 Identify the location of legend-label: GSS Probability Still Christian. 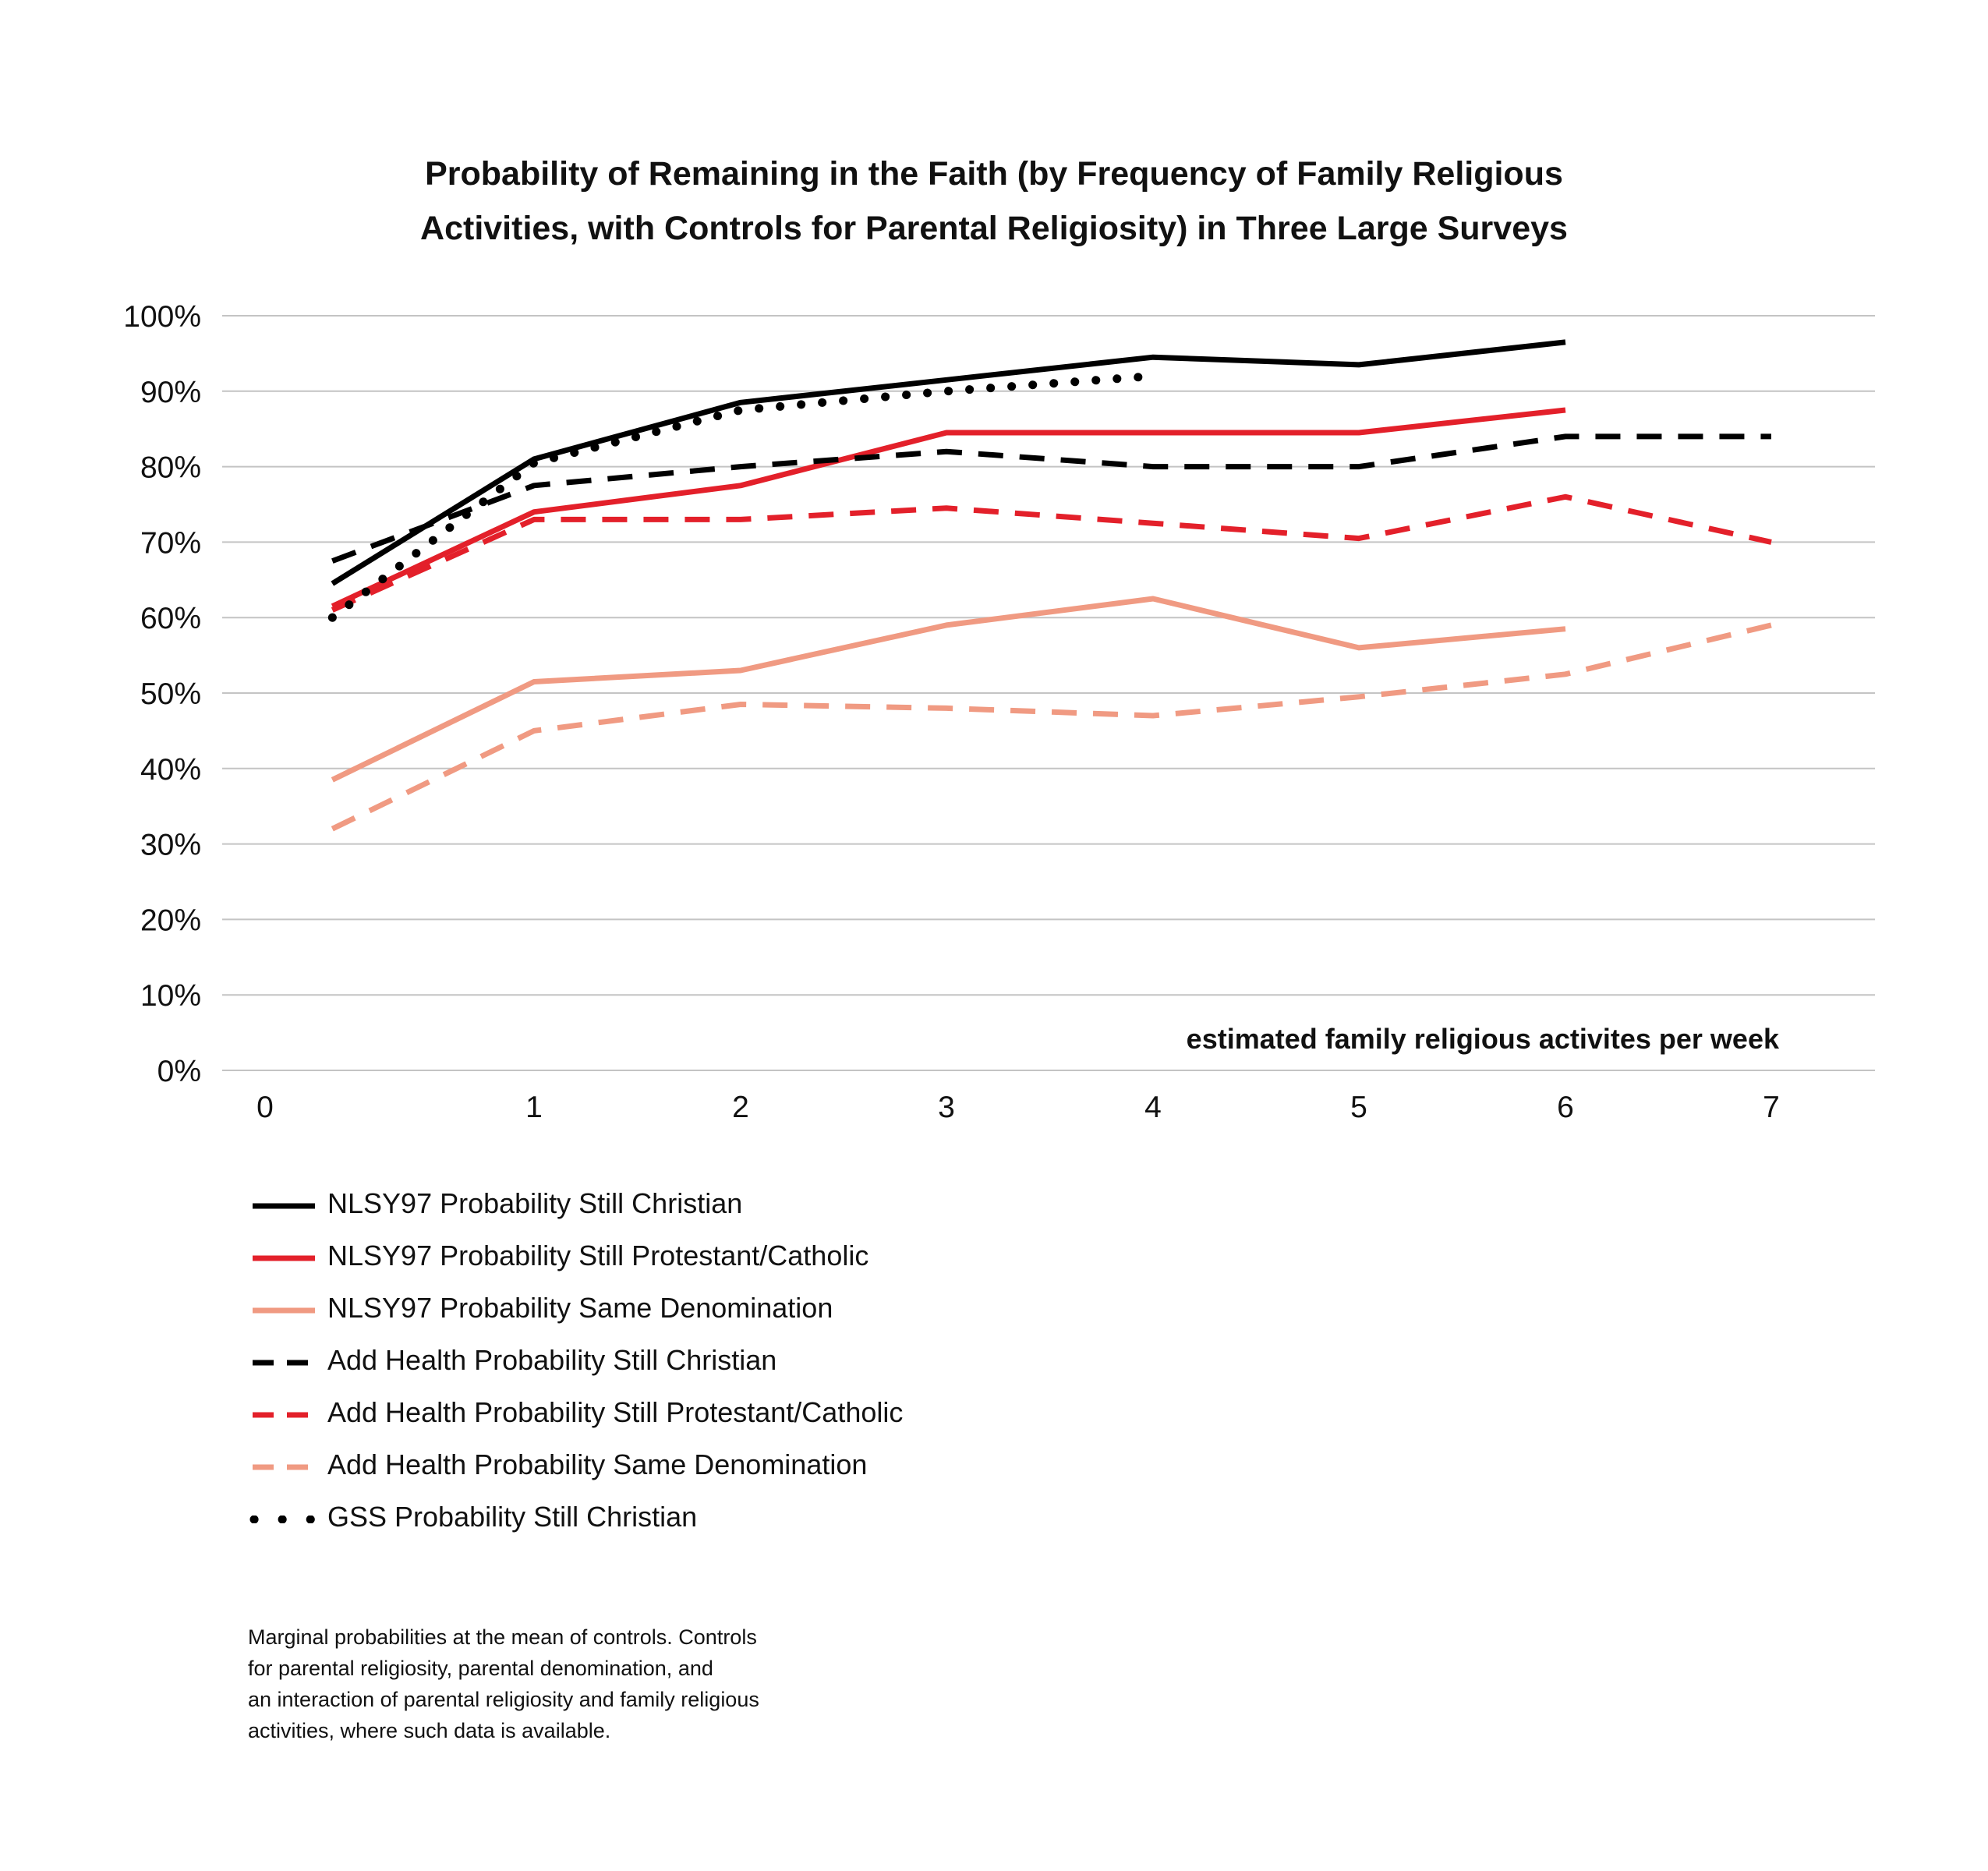
(512, 1517).